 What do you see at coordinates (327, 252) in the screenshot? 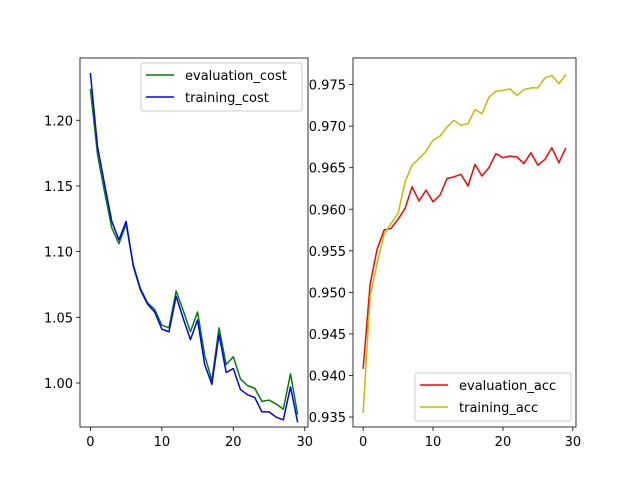
I see `y-tick-label: 0.955` at bounding box center [327, 252].